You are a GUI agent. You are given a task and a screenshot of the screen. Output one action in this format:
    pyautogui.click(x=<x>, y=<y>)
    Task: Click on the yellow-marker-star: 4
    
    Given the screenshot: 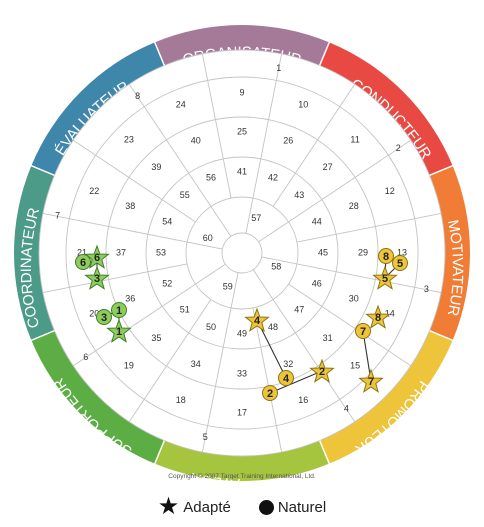 What is the action you would take?
    pyautogui.click(x=257, y=319)
    